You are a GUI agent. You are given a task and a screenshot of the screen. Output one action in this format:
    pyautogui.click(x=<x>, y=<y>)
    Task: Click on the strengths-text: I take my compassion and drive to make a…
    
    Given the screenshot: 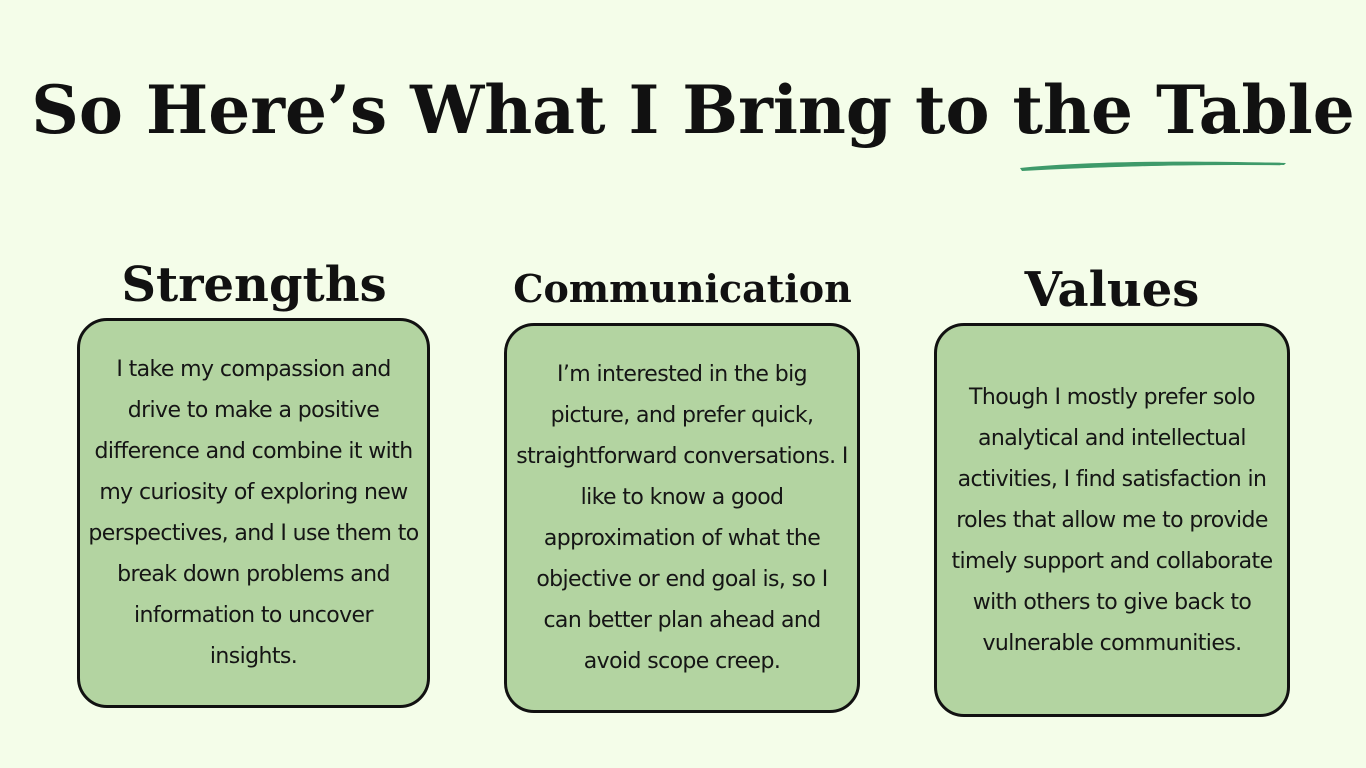 What is the action you would take?
    pyautogui.click(x=253, y=513)
    